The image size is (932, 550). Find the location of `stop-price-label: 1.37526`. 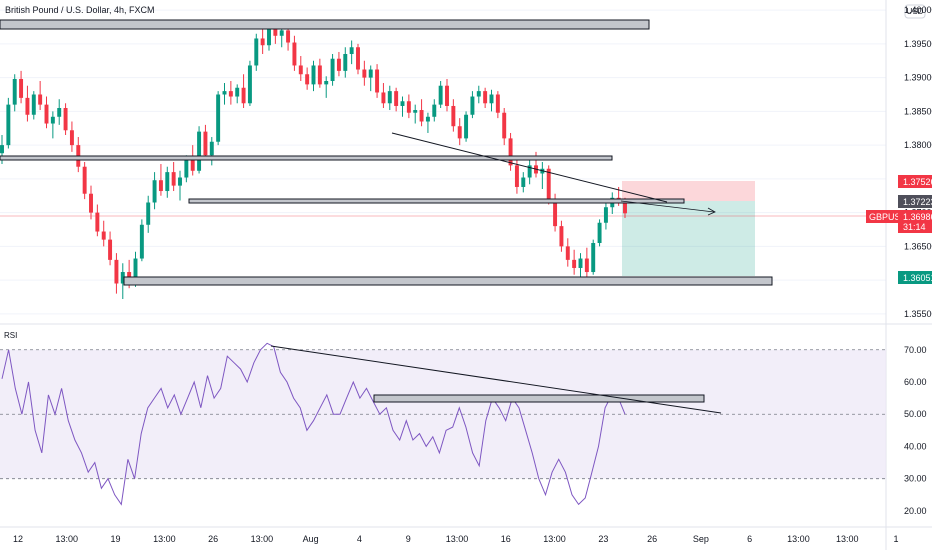

stop-price-label: 1.37526 is located at coordinates (917, 182).